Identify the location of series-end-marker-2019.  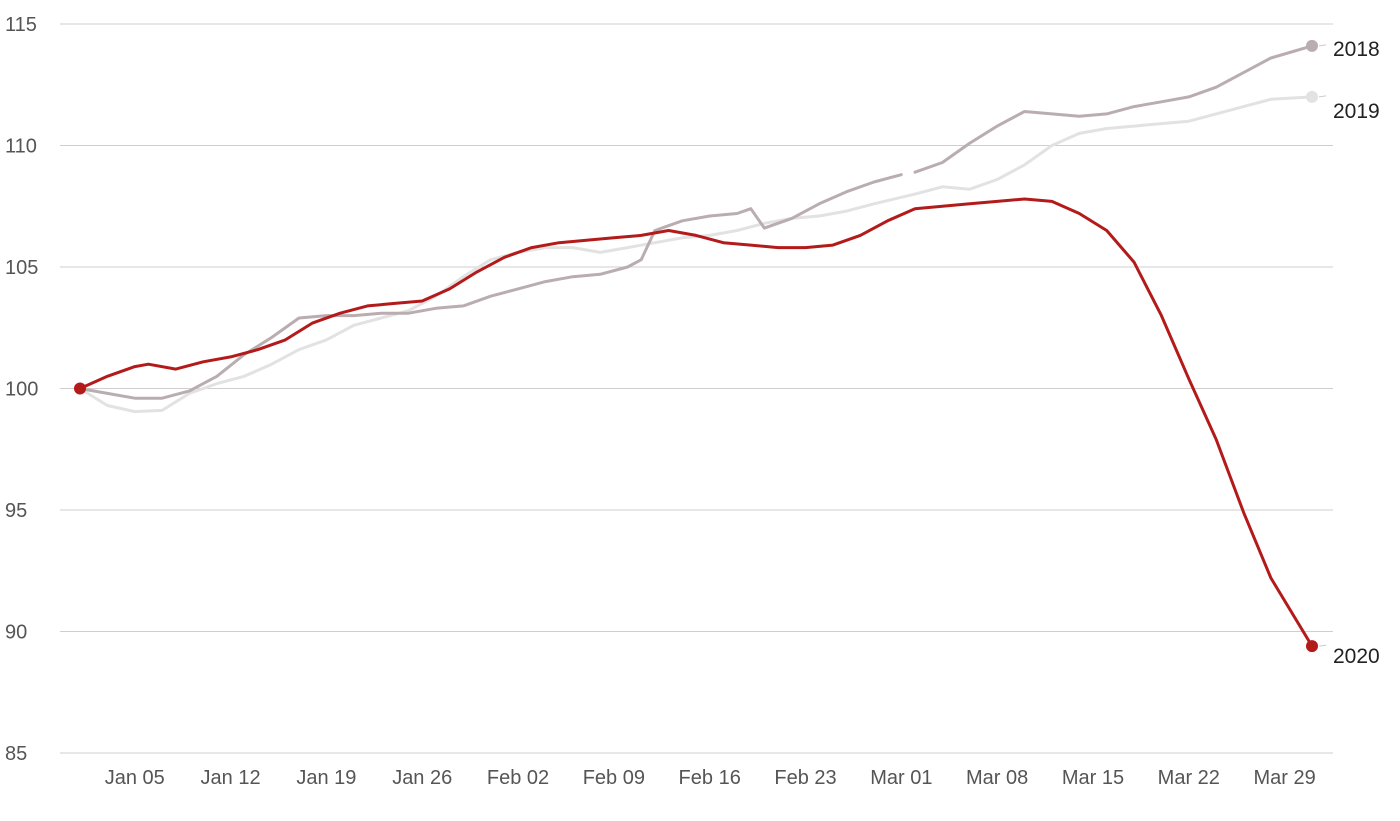
(1312, 96).